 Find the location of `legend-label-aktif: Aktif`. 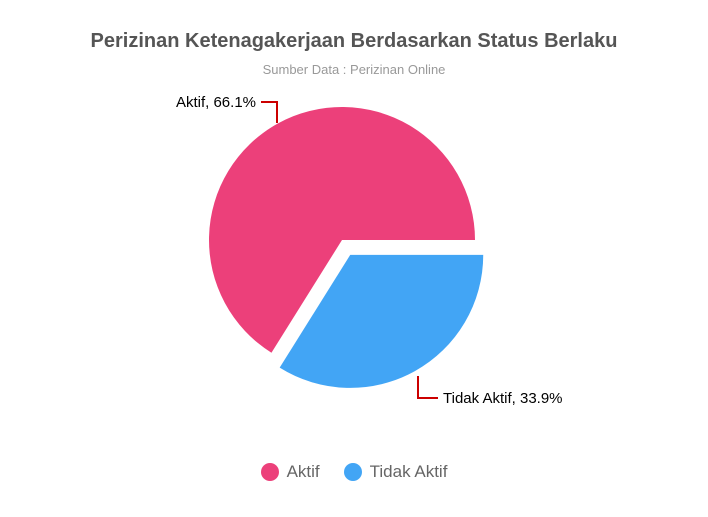

legend-label-aktif: Aktif is located at coordinates (303, 471).